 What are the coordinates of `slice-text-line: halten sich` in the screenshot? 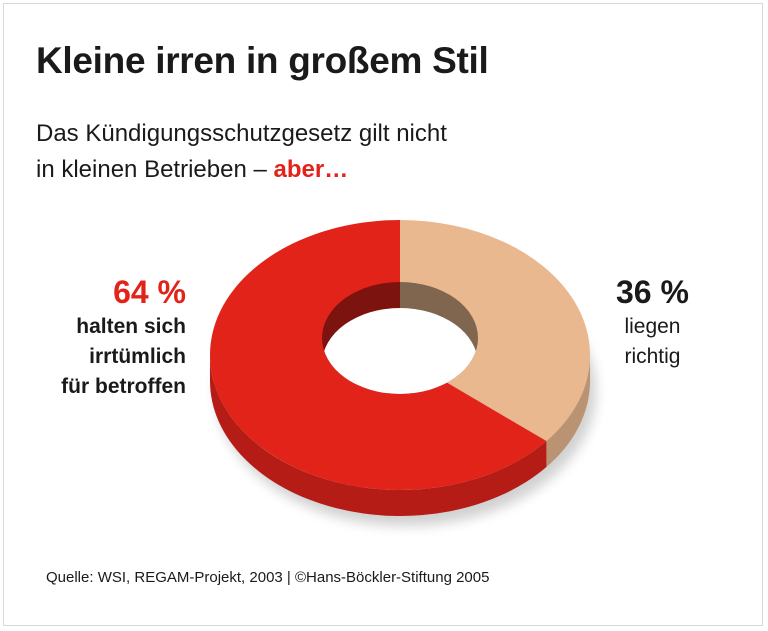 It's located at (131, 326).